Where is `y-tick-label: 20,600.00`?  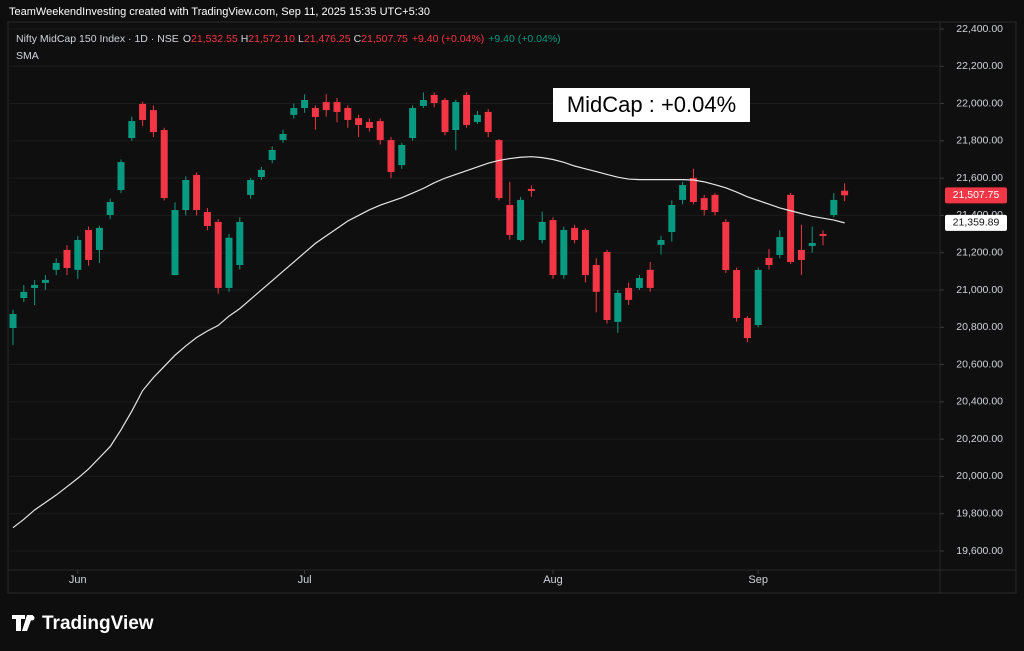
y-tick-label: 20,600.00 is located at coordinates (979, 364).